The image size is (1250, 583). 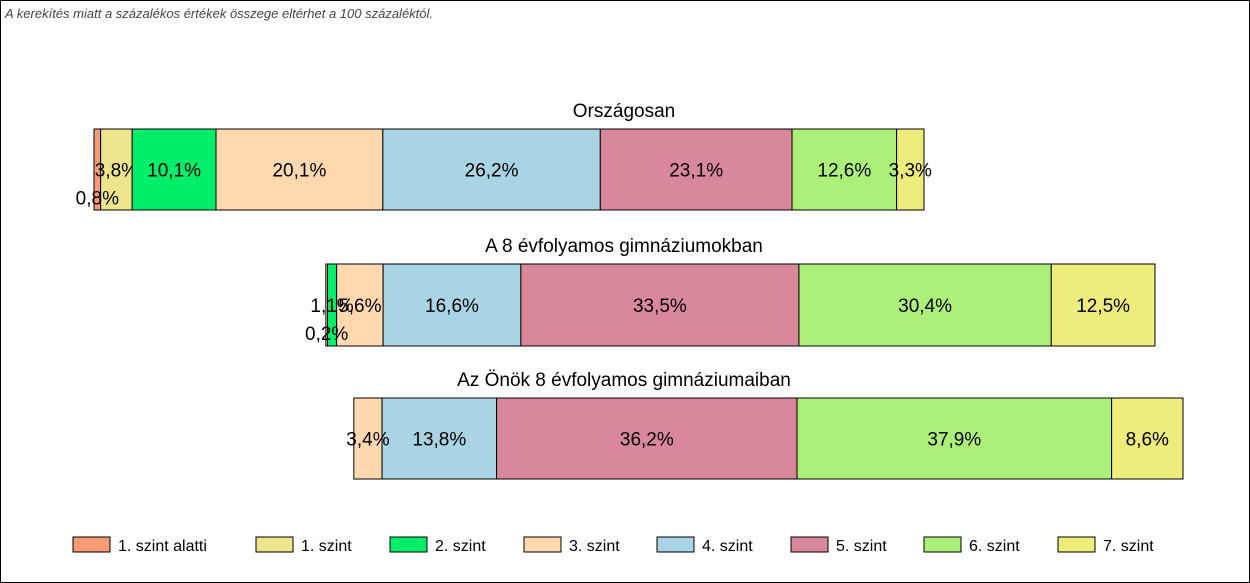 What do you see at coordinates (861, 546) in the screenshot?
I see `legend-label: 5. szint` at bounding box center [861, 546].